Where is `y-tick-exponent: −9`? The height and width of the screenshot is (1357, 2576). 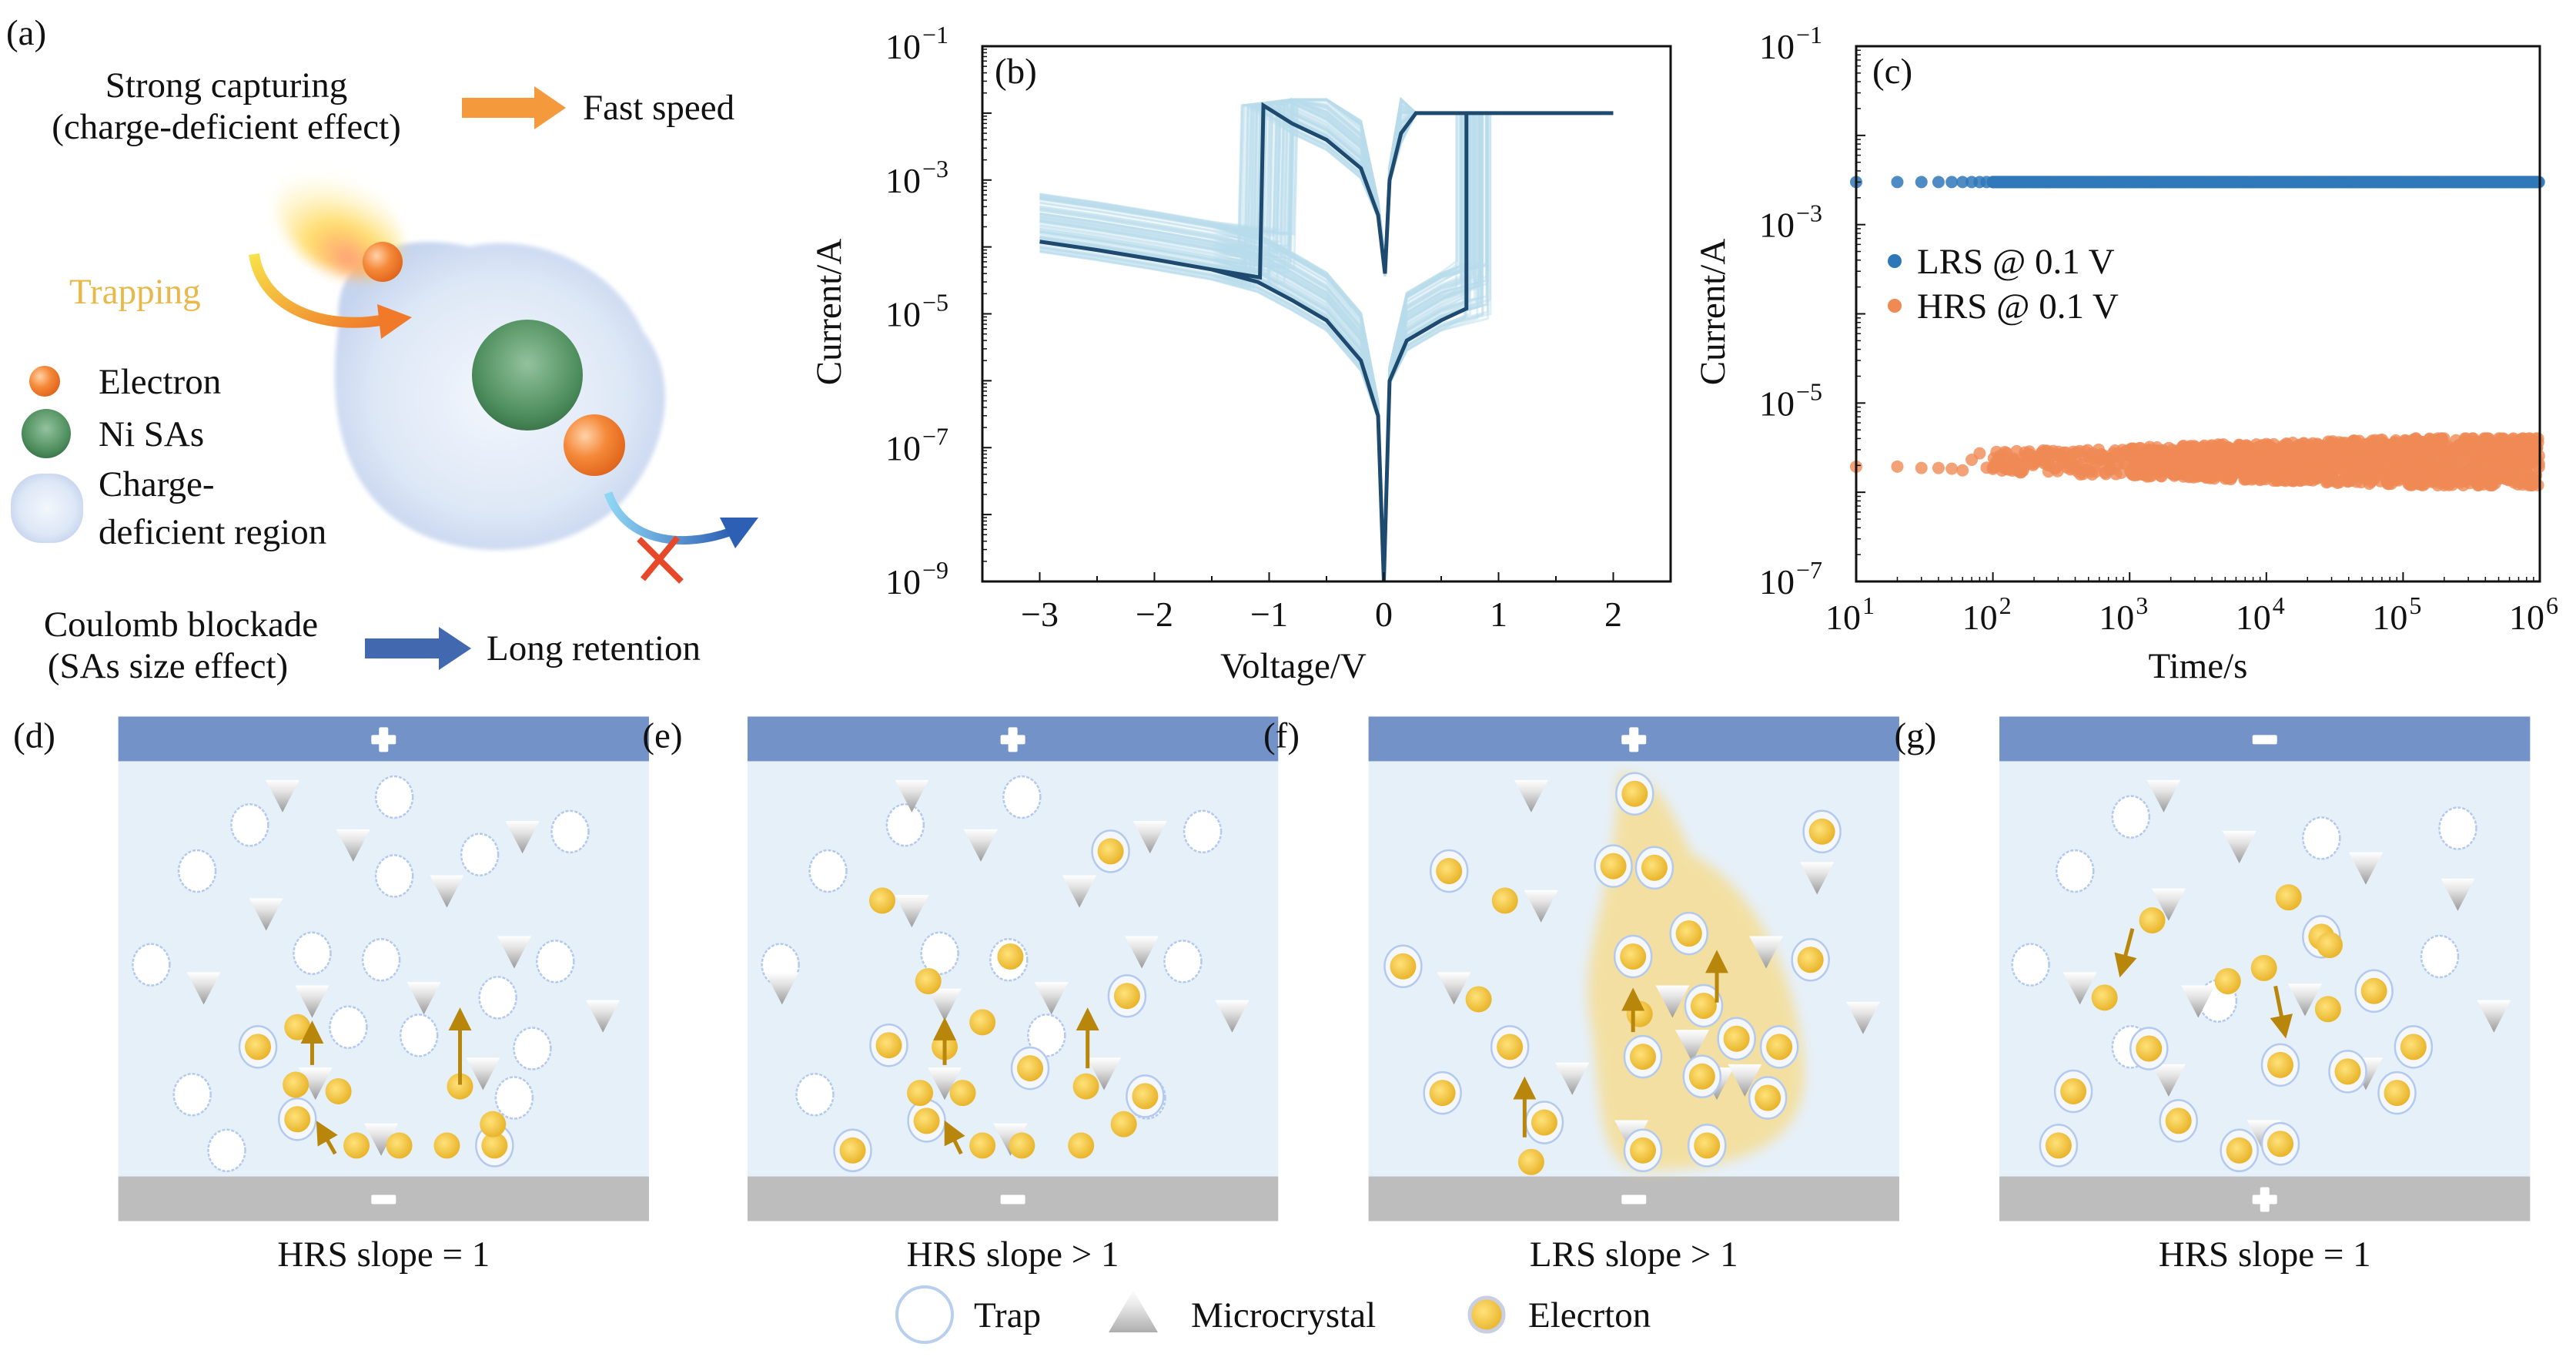
y-tick-exponent: −9 is located at coordinates (935, 570).